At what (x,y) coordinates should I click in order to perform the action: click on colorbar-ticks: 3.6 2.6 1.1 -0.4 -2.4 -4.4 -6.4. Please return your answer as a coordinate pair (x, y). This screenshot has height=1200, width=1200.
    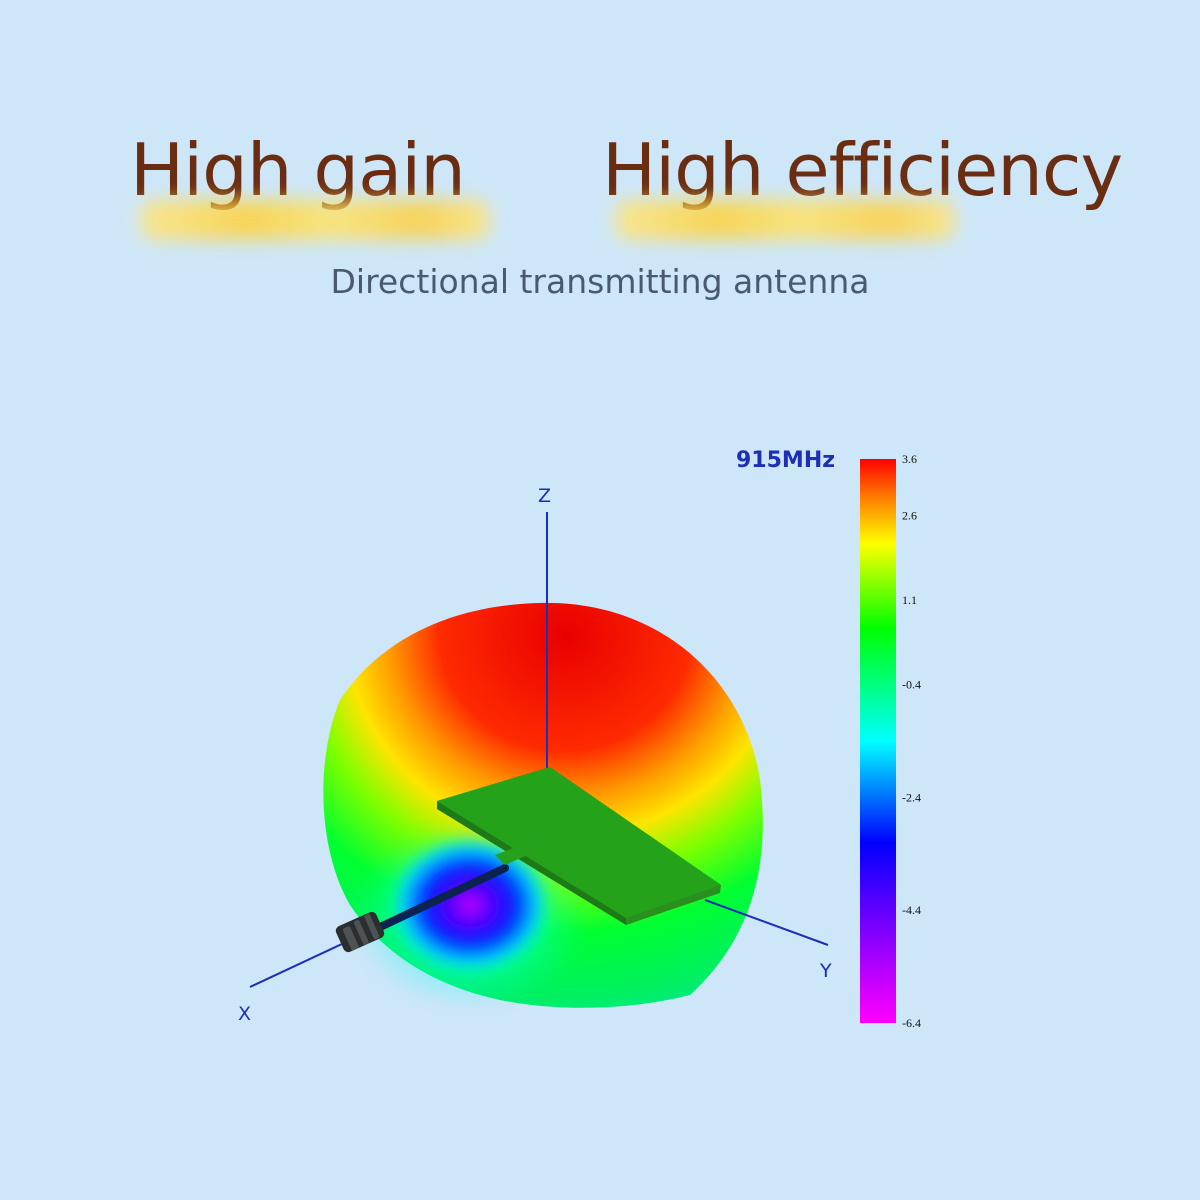
    Looking at the image, I should click on (911, 741).